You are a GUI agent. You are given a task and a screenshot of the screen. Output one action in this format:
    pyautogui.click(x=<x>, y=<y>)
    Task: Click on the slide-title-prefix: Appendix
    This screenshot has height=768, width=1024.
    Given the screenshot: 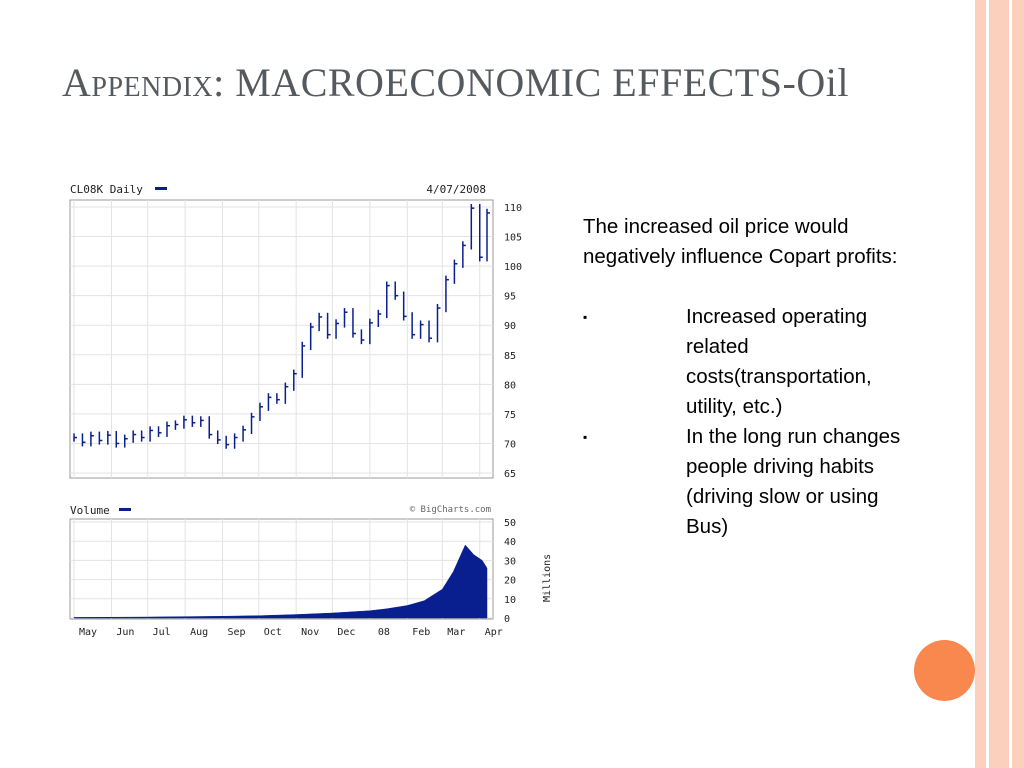 What is the action you would take?
    pyautogui.click(x=138, y=82)
    